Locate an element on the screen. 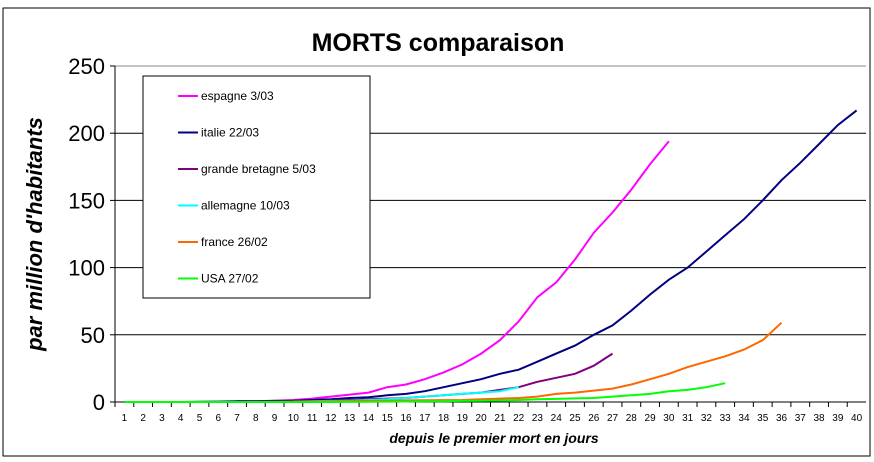 This screenshot has width=874, height=462. x-tick-label: 23 is located at coordinates (538, 418).